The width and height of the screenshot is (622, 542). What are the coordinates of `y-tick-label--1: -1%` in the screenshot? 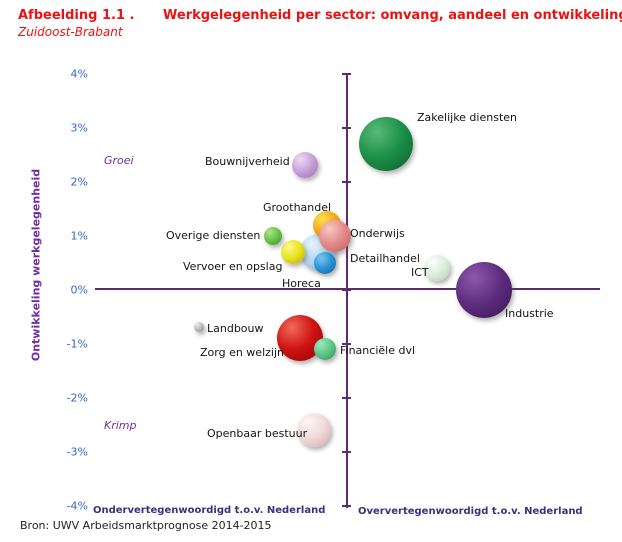 It's located at (77, 343).